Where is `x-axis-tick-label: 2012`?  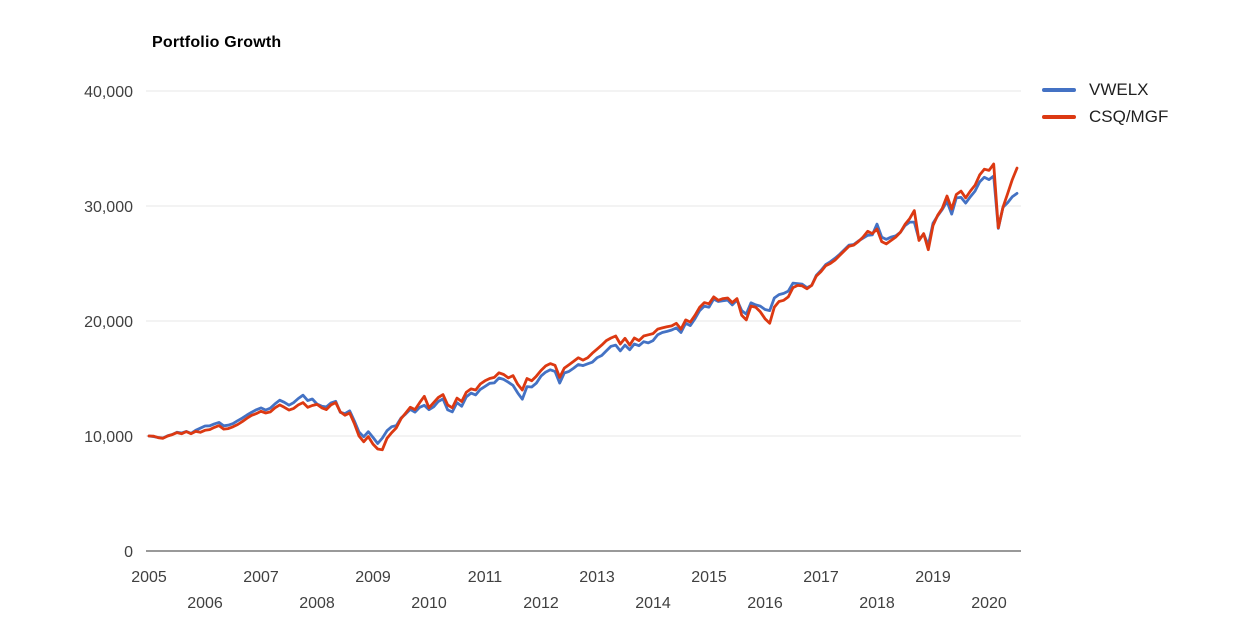 x-axis-tick-label: 2012 is located at coordinates (541, 603).